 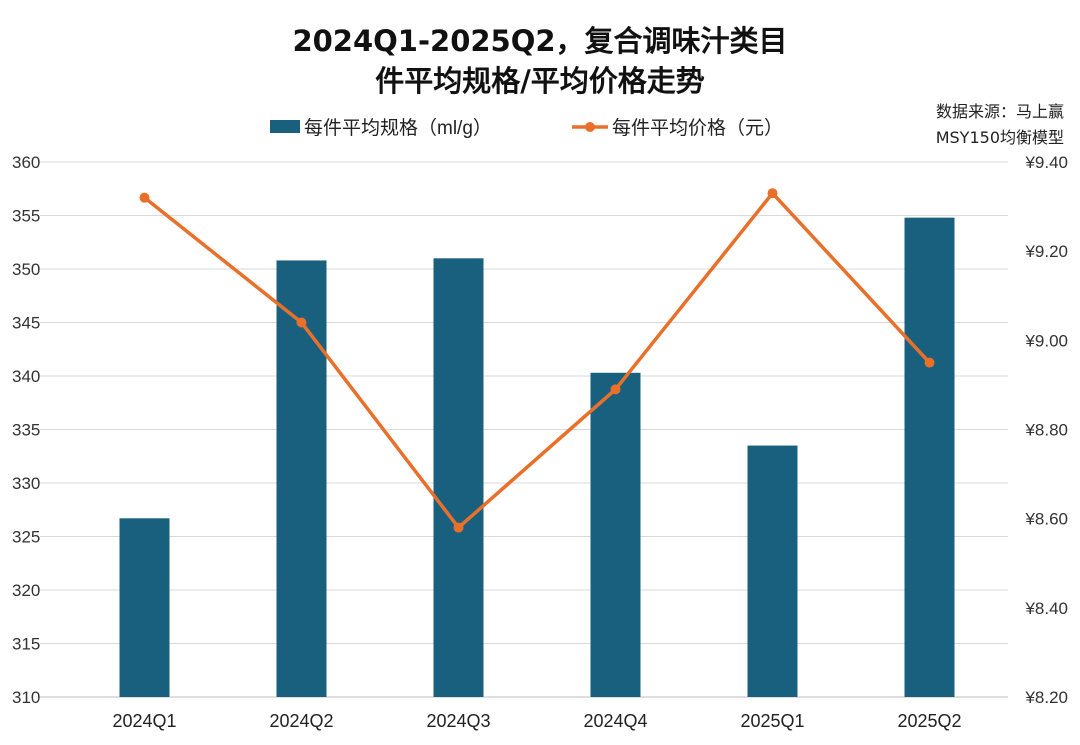 What do you see at coordinates (1046, 162) in the screenshot?
I see `right-tick-label: ¥9.40` at bounding box center [1046, 162].